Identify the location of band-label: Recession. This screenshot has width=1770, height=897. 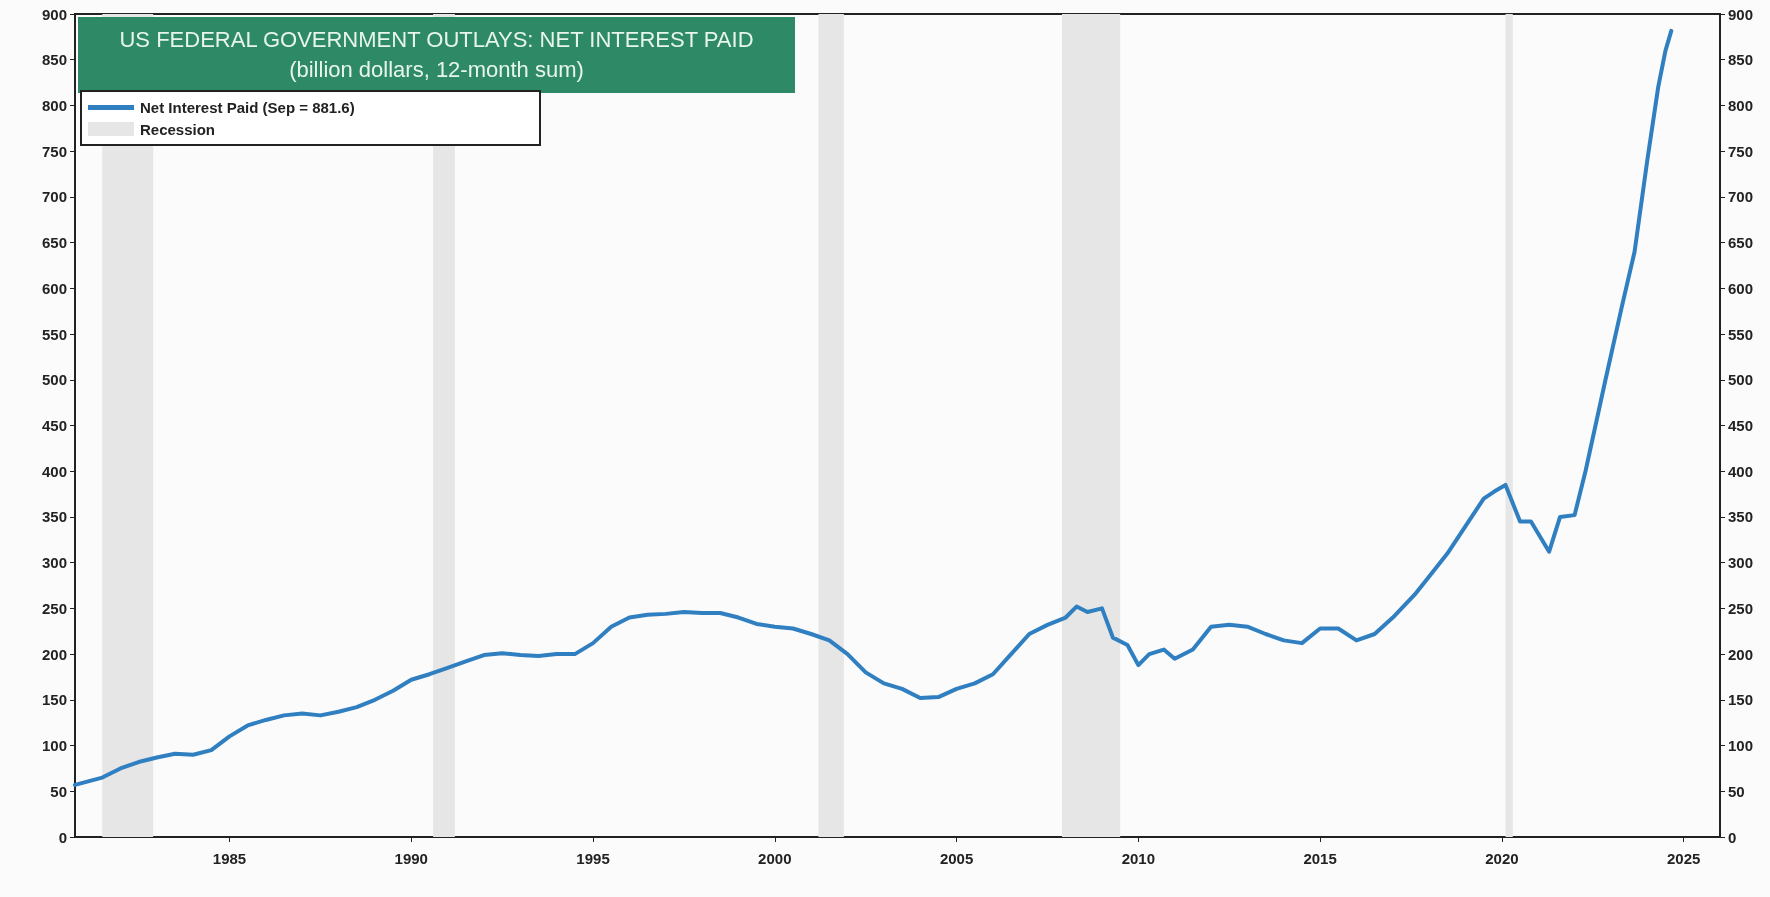
(178, 129).